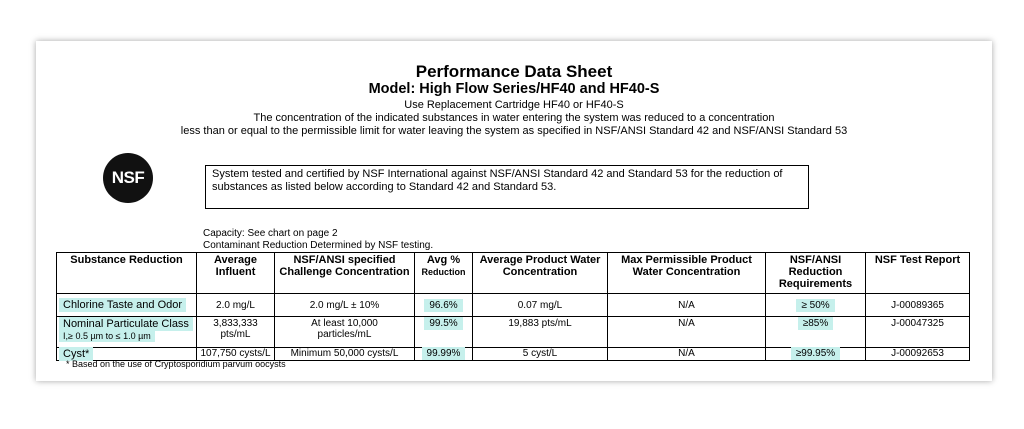  I want to click on cell-influent: 2.0 mg/L, so click(235, 305).